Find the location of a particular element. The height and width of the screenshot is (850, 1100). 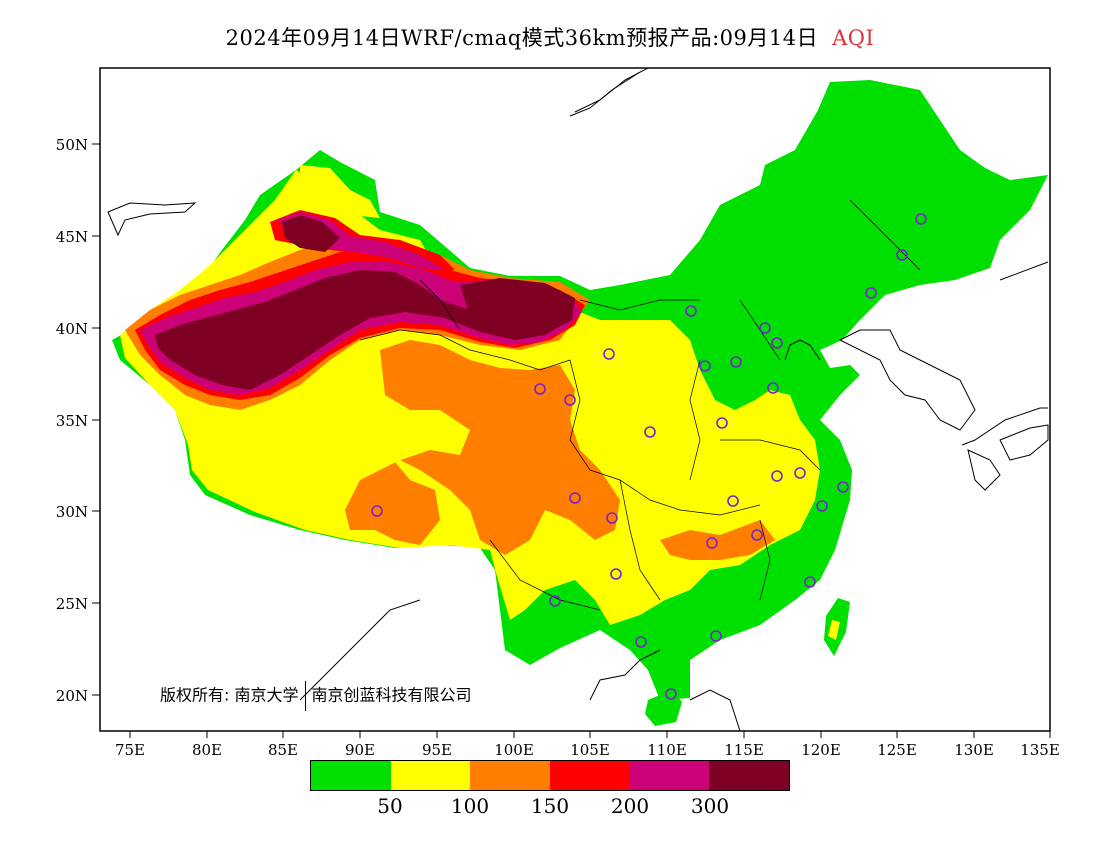

copyright-notice: 版权所有: 南京大学 南京创蓝科技有限公司 is located at coordinates (316, 696).